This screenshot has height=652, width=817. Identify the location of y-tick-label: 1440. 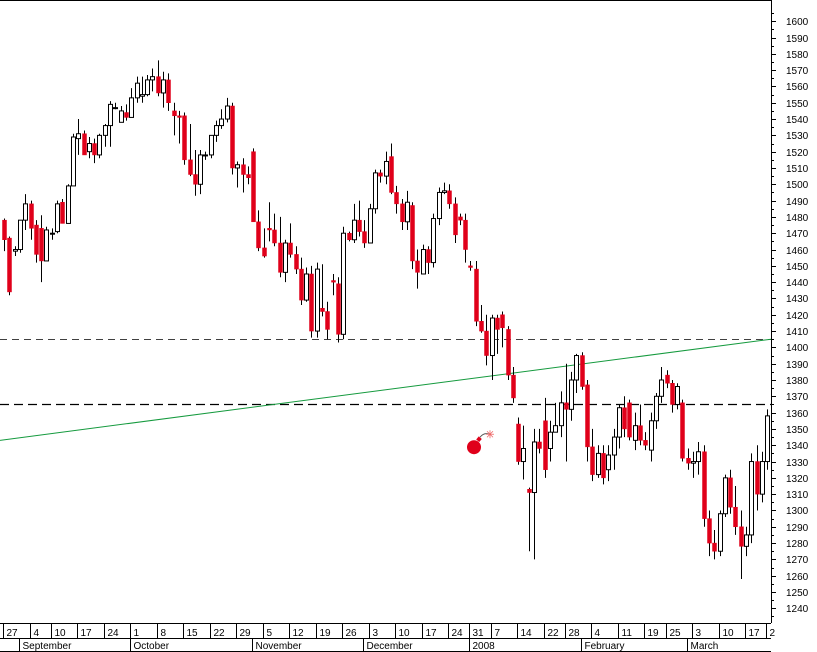
(797, 283).